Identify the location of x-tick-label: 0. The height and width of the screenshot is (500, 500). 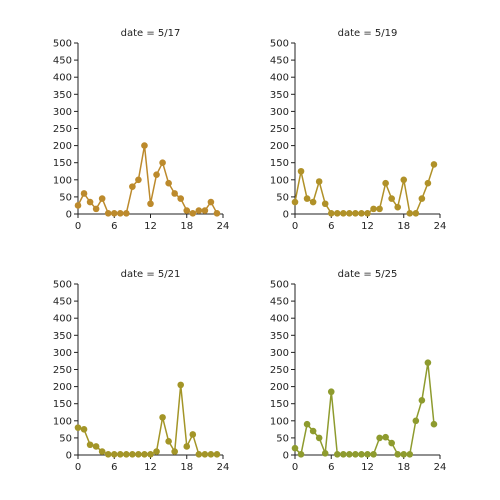
(295, 226).